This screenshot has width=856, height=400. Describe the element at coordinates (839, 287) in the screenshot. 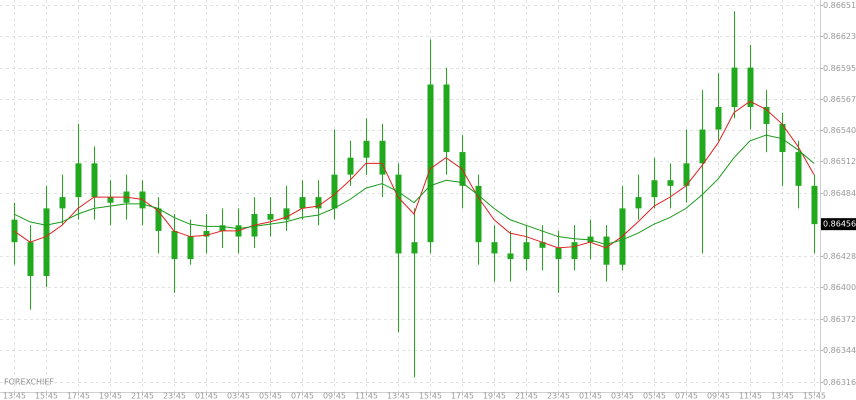

I see `y-tick-label: 0.86400` at that location.